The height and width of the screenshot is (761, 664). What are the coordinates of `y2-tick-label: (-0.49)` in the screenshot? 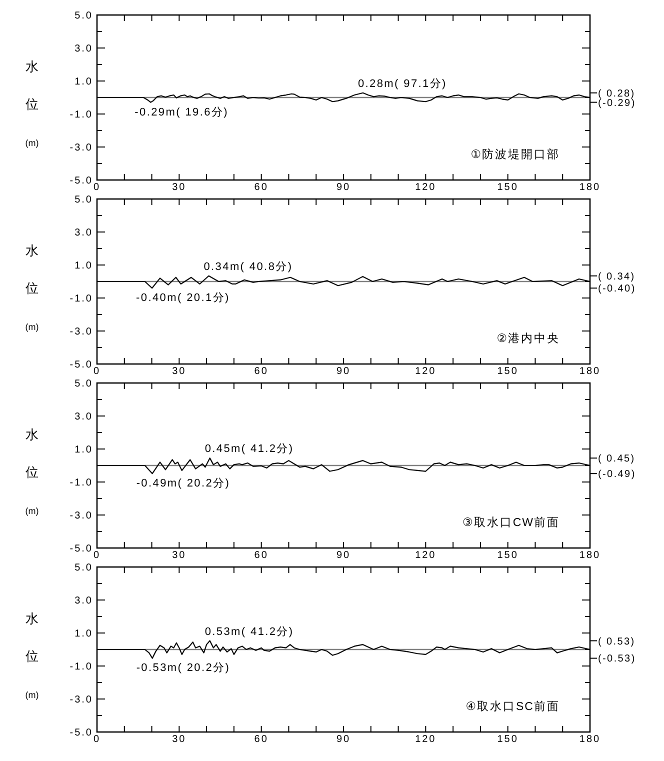 It's located at (617, 474).